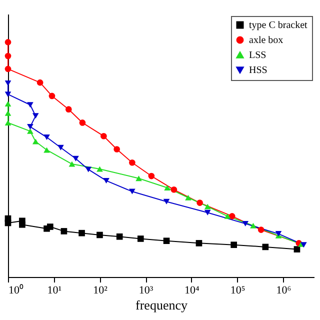 This screenshot has height=320, width=320. What do you see at coordinates (278, 25) in the screenshot?
I see `legend-label: type C bracket` at bounding box center [278, 25].